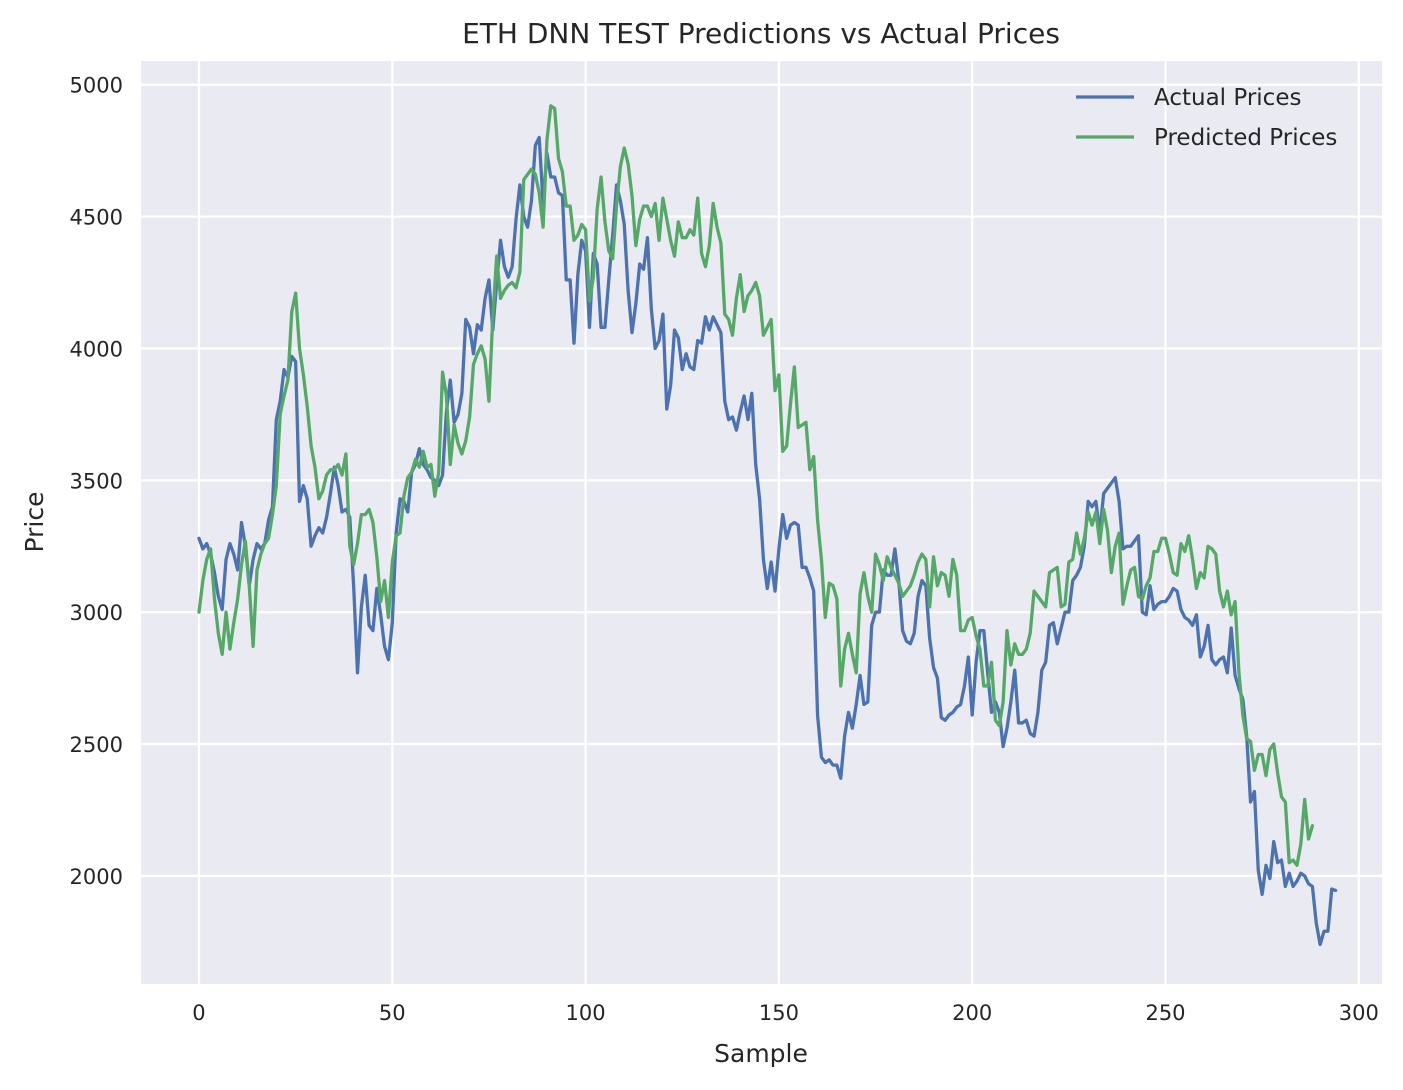 This screenshot has width=1403, height=1090. Describe the element at coordinates (392, 1013) in the screenshot. I see `x-tick-label: 50` at that location.